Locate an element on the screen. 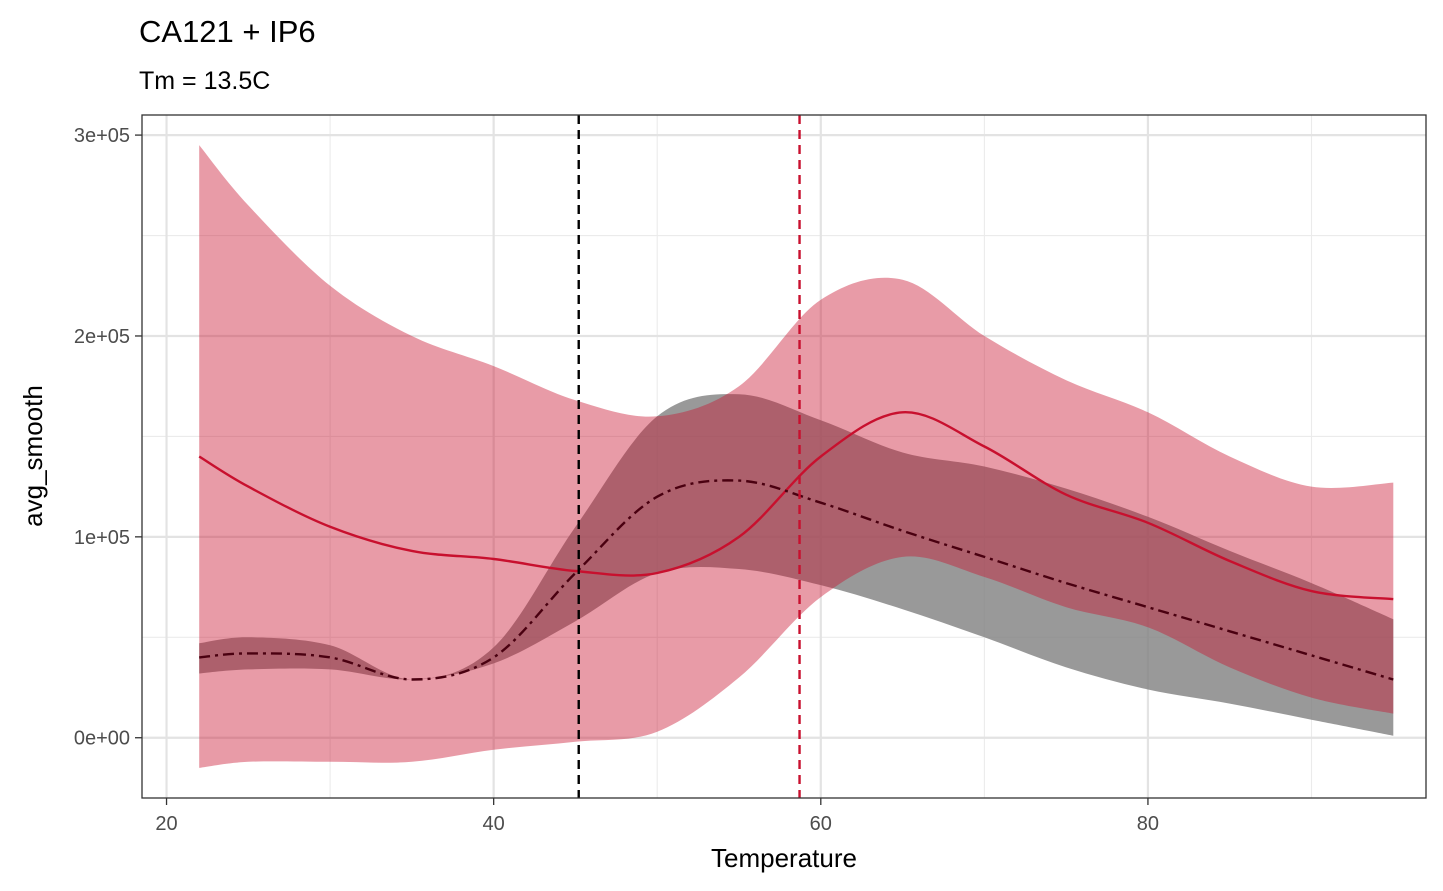 This screenshot has height=891, width=1443. vlines is located at coordinates (689, 456).